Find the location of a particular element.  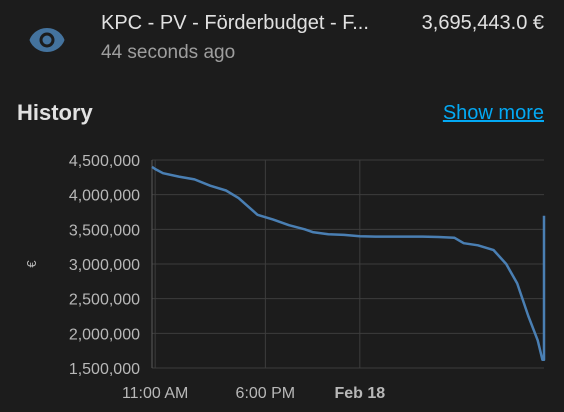

y-tick-label: 3,500,000 is located at coordinates (104, 230).